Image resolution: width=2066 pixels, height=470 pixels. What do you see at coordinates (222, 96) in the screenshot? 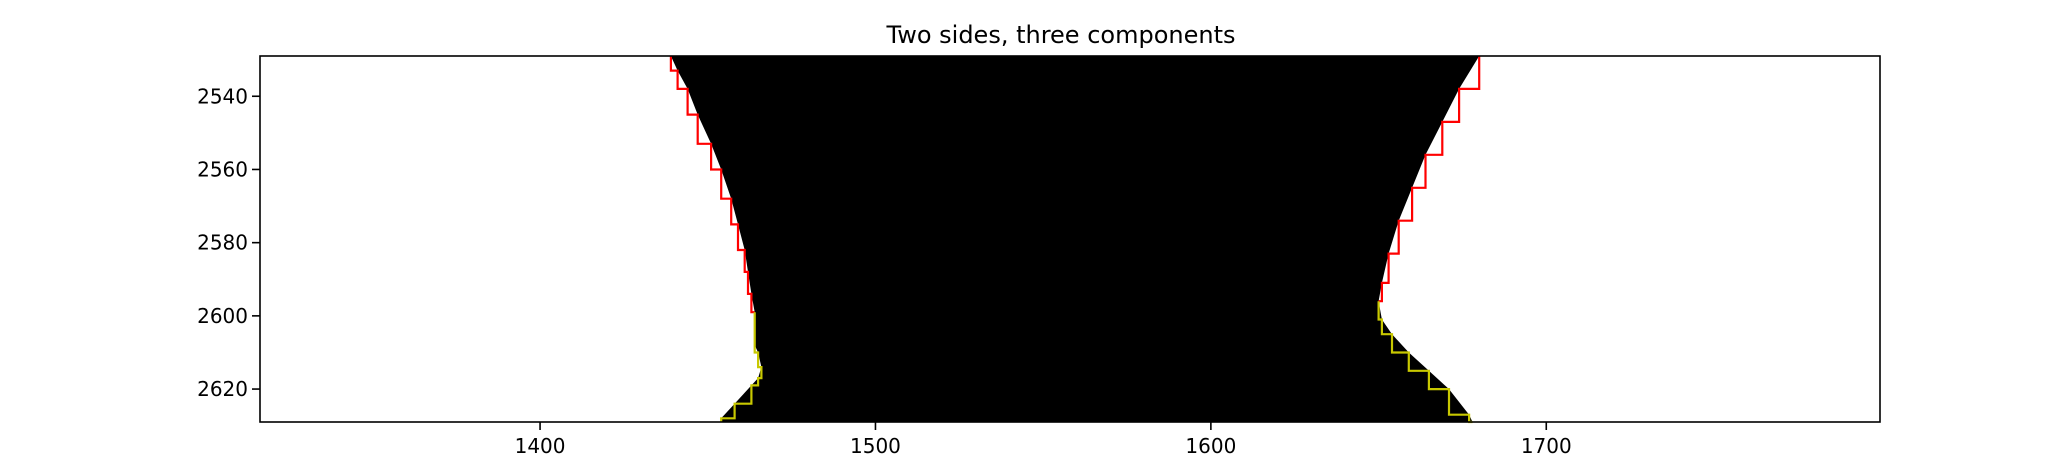
I see `y-tick-label-0: 2540` at bounding box center [222, 96].